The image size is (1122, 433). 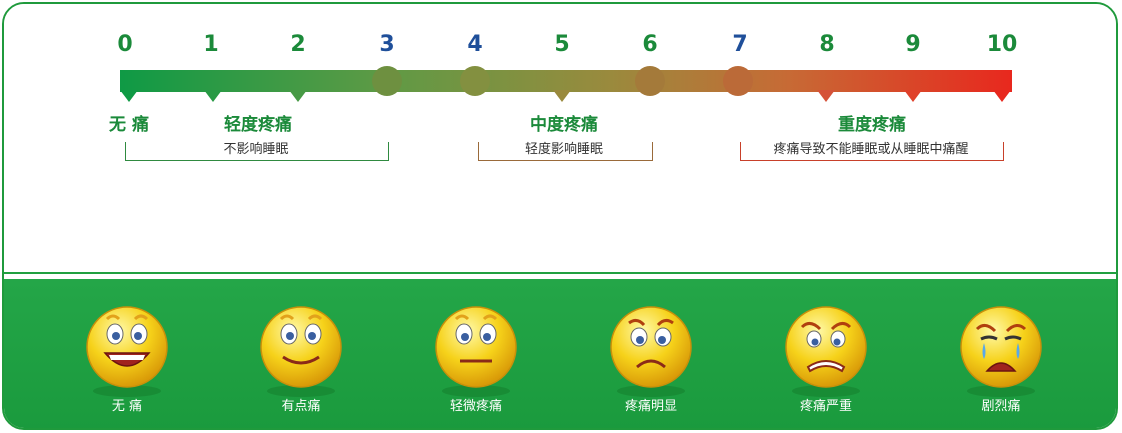 What do you see at coordinates (476, 406) in the screenshot?
I see `face-label-2: 轻微疼痛` at bounding box center [476, 406].